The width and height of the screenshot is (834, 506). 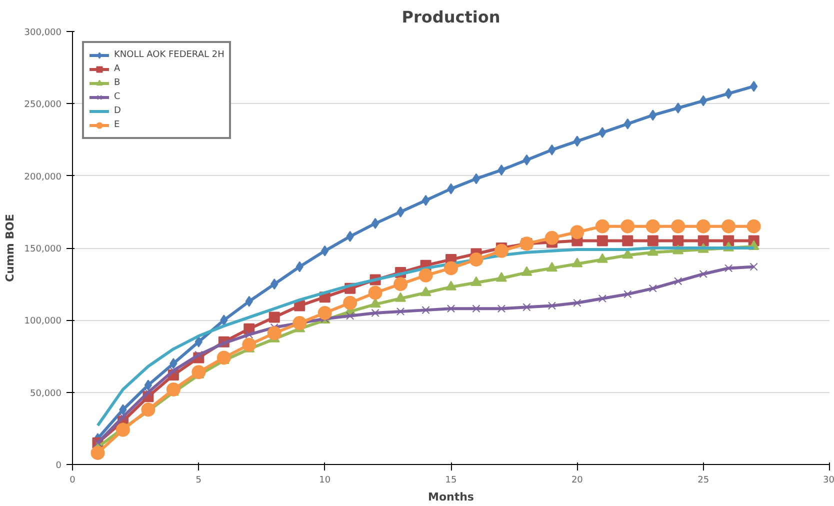 I want to click on y-tick-label: 0, so click(x=59, y=466).